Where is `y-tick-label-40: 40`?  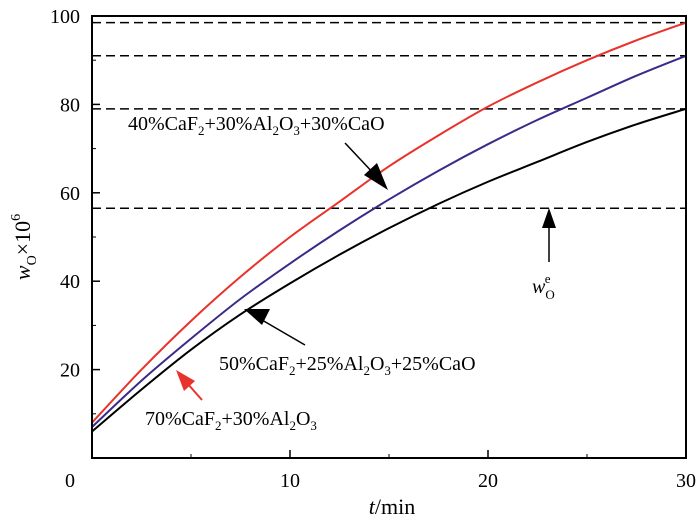 y-tick-label-40: 40 is located at coordinates (70, 282).